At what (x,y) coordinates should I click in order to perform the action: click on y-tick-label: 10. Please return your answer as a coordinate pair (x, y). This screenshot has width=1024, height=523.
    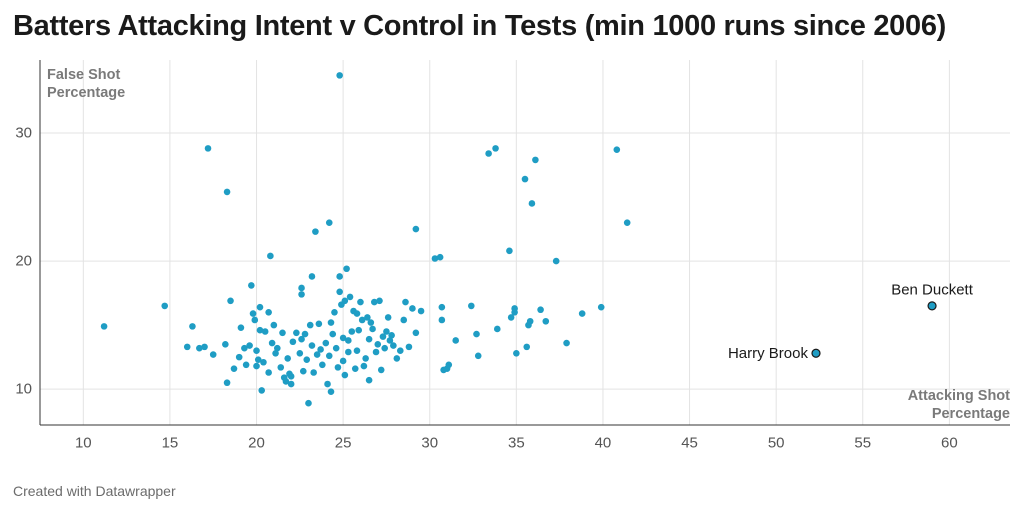
    Looking at the image, I should click on (23, 389).